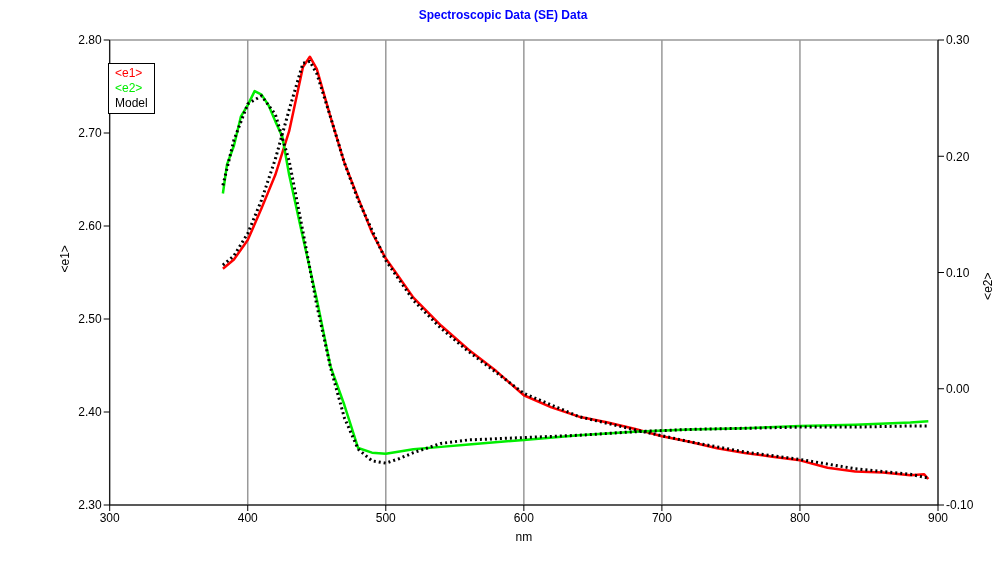 This screenshot has width=1006, height=561. I want to click on y-tick-label: 2.60, so click(90, 226).